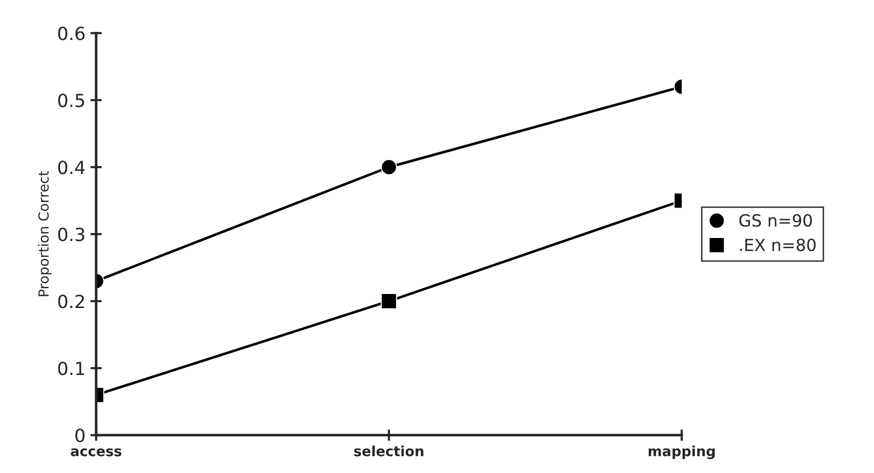 Image resolution: width=874 pixels, height=473 pixels. What do you see at coordinates (778, 245) in the screenshot?
I see `legend-label: .EX n=80` at bounding box center [778, 245].